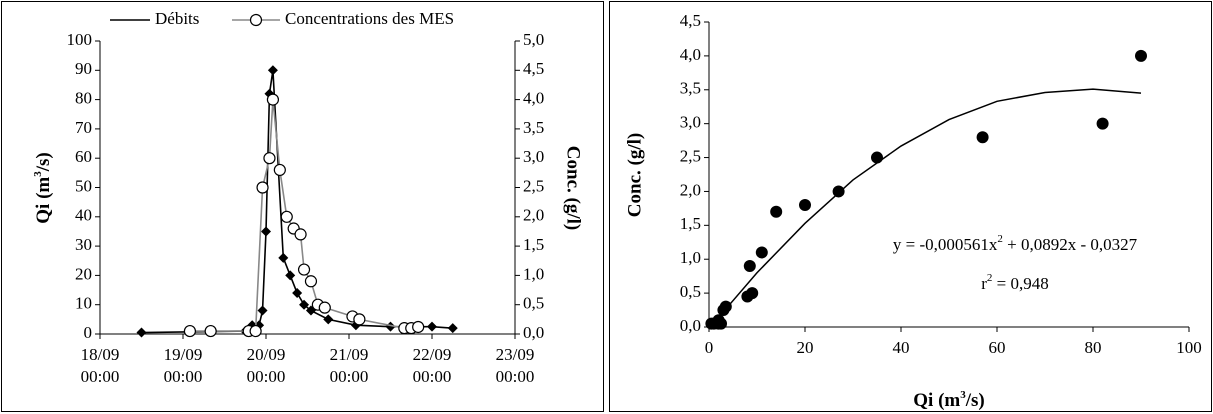 This screenshot has width=1213, height=414. What do you see at coordinates (690, 291) in the screenshot?
I see `y-tick-label: 0,5` at bounding box center [690, 291].